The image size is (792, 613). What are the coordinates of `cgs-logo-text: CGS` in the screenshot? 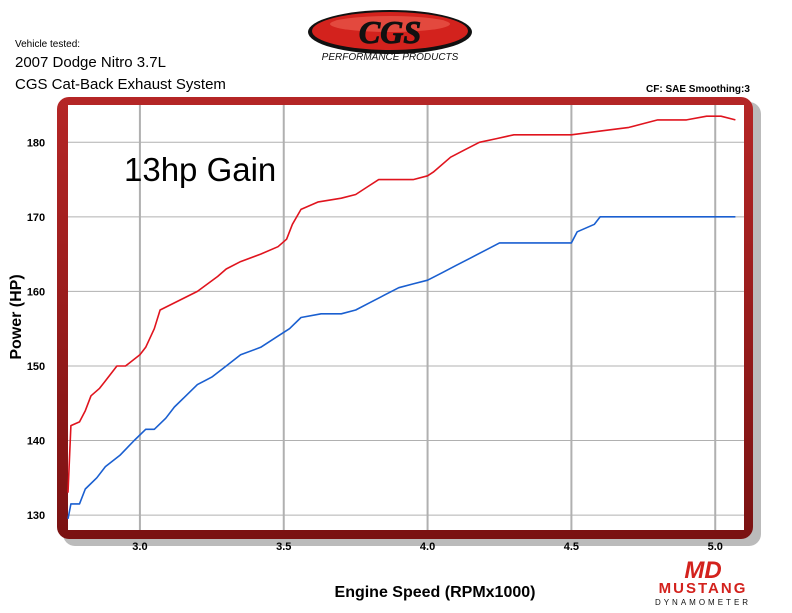 It's located at (390, 32).